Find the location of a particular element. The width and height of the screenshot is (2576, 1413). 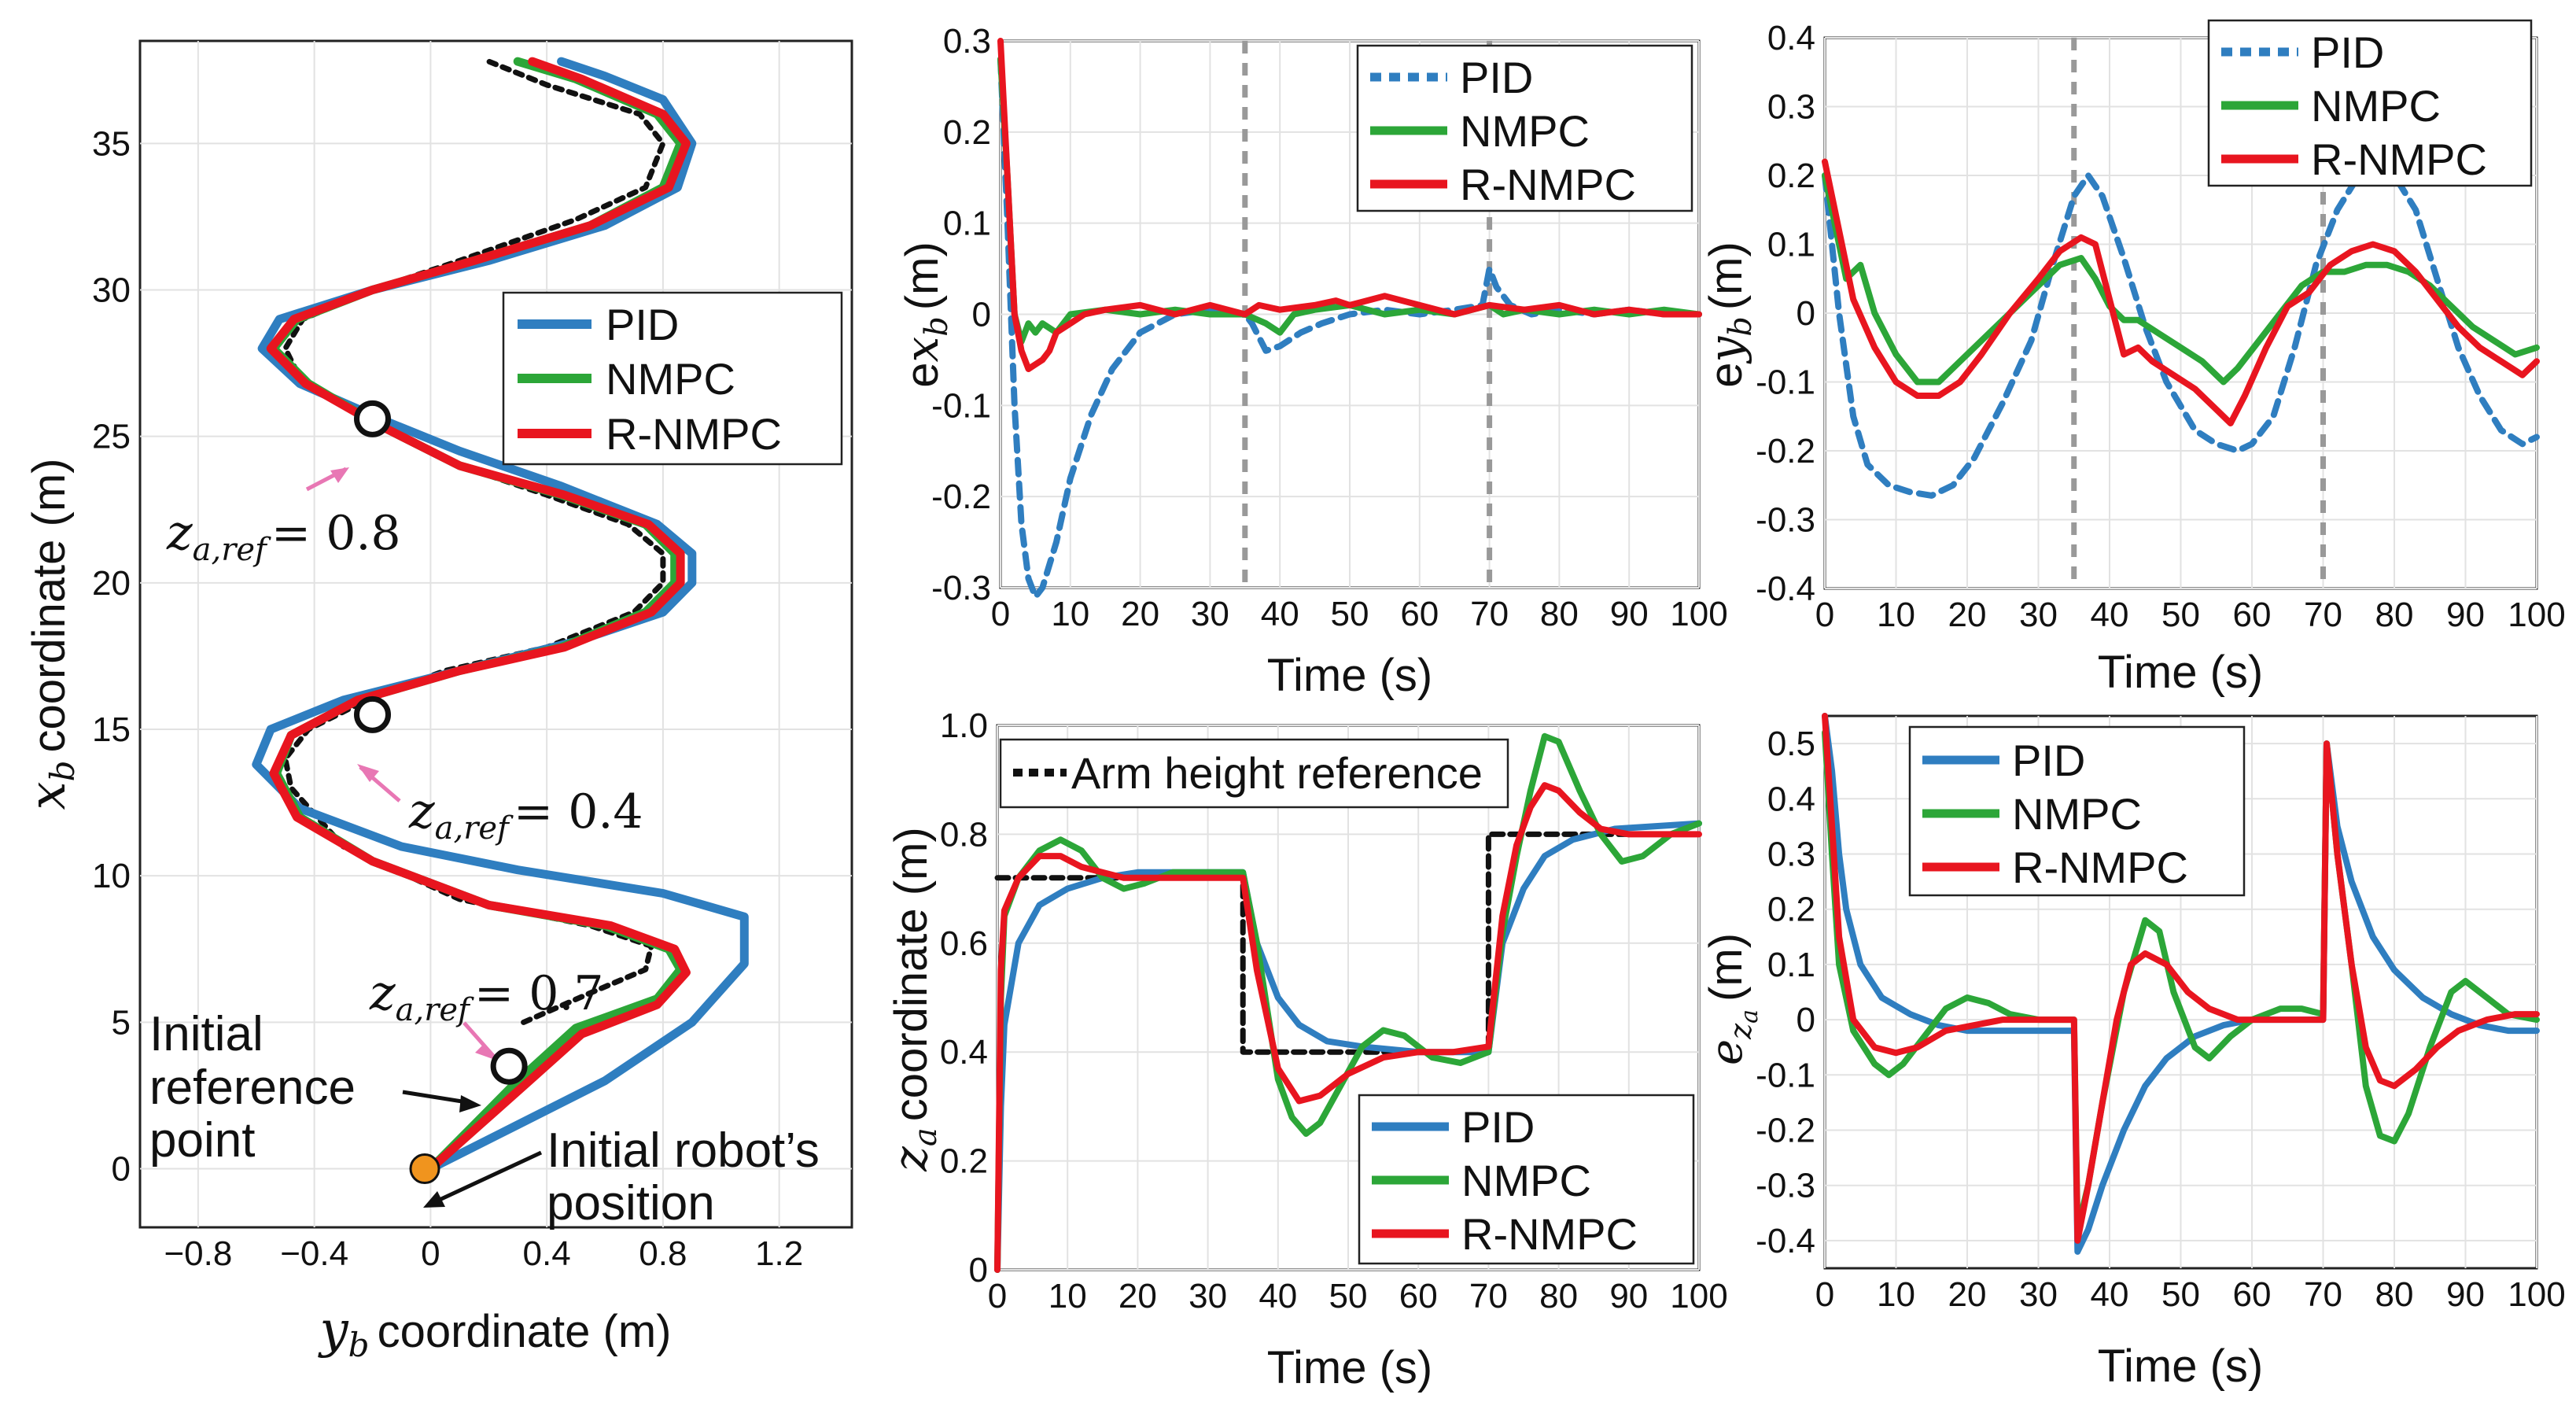

eyb-legend: PID NMPC R-NMPC is located at coordinates (2370, 103).